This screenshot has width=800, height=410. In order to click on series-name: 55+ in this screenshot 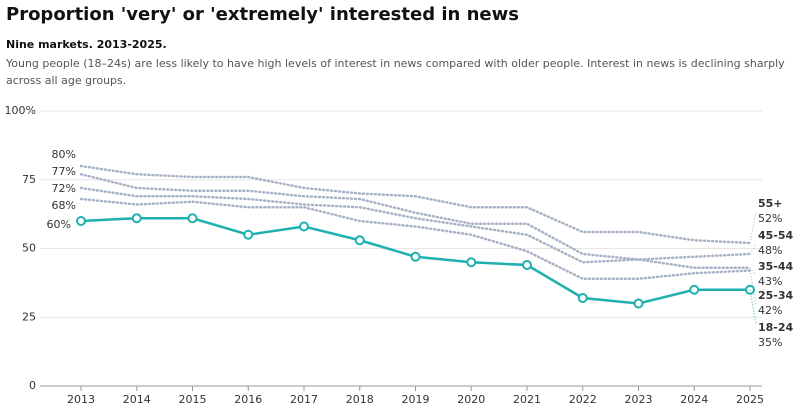, I will do `click(770, 203)`.